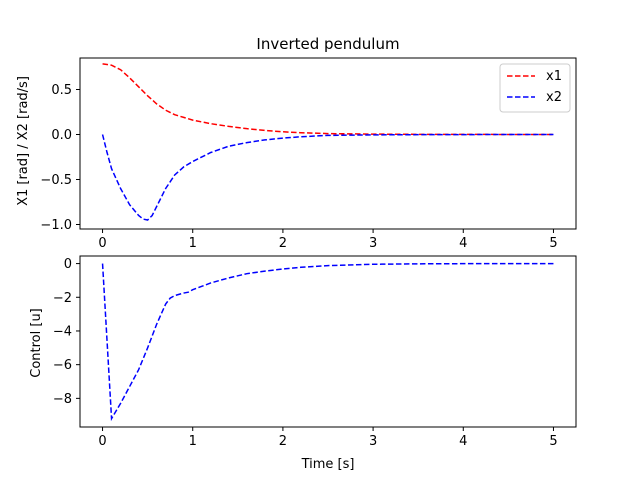 The image size is (640, 480). I want to click on top-series-x2-line, so click(327, 177).